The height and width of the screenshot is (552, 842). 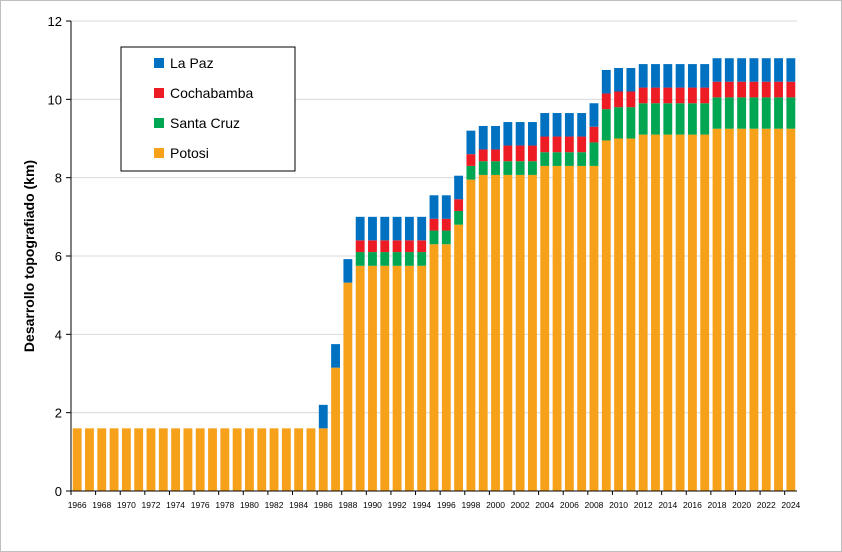 What do you see at coordinates (372, 505) in the screenshot?
I see `x-tick-label: 1990` at bounding box center [372, 505].